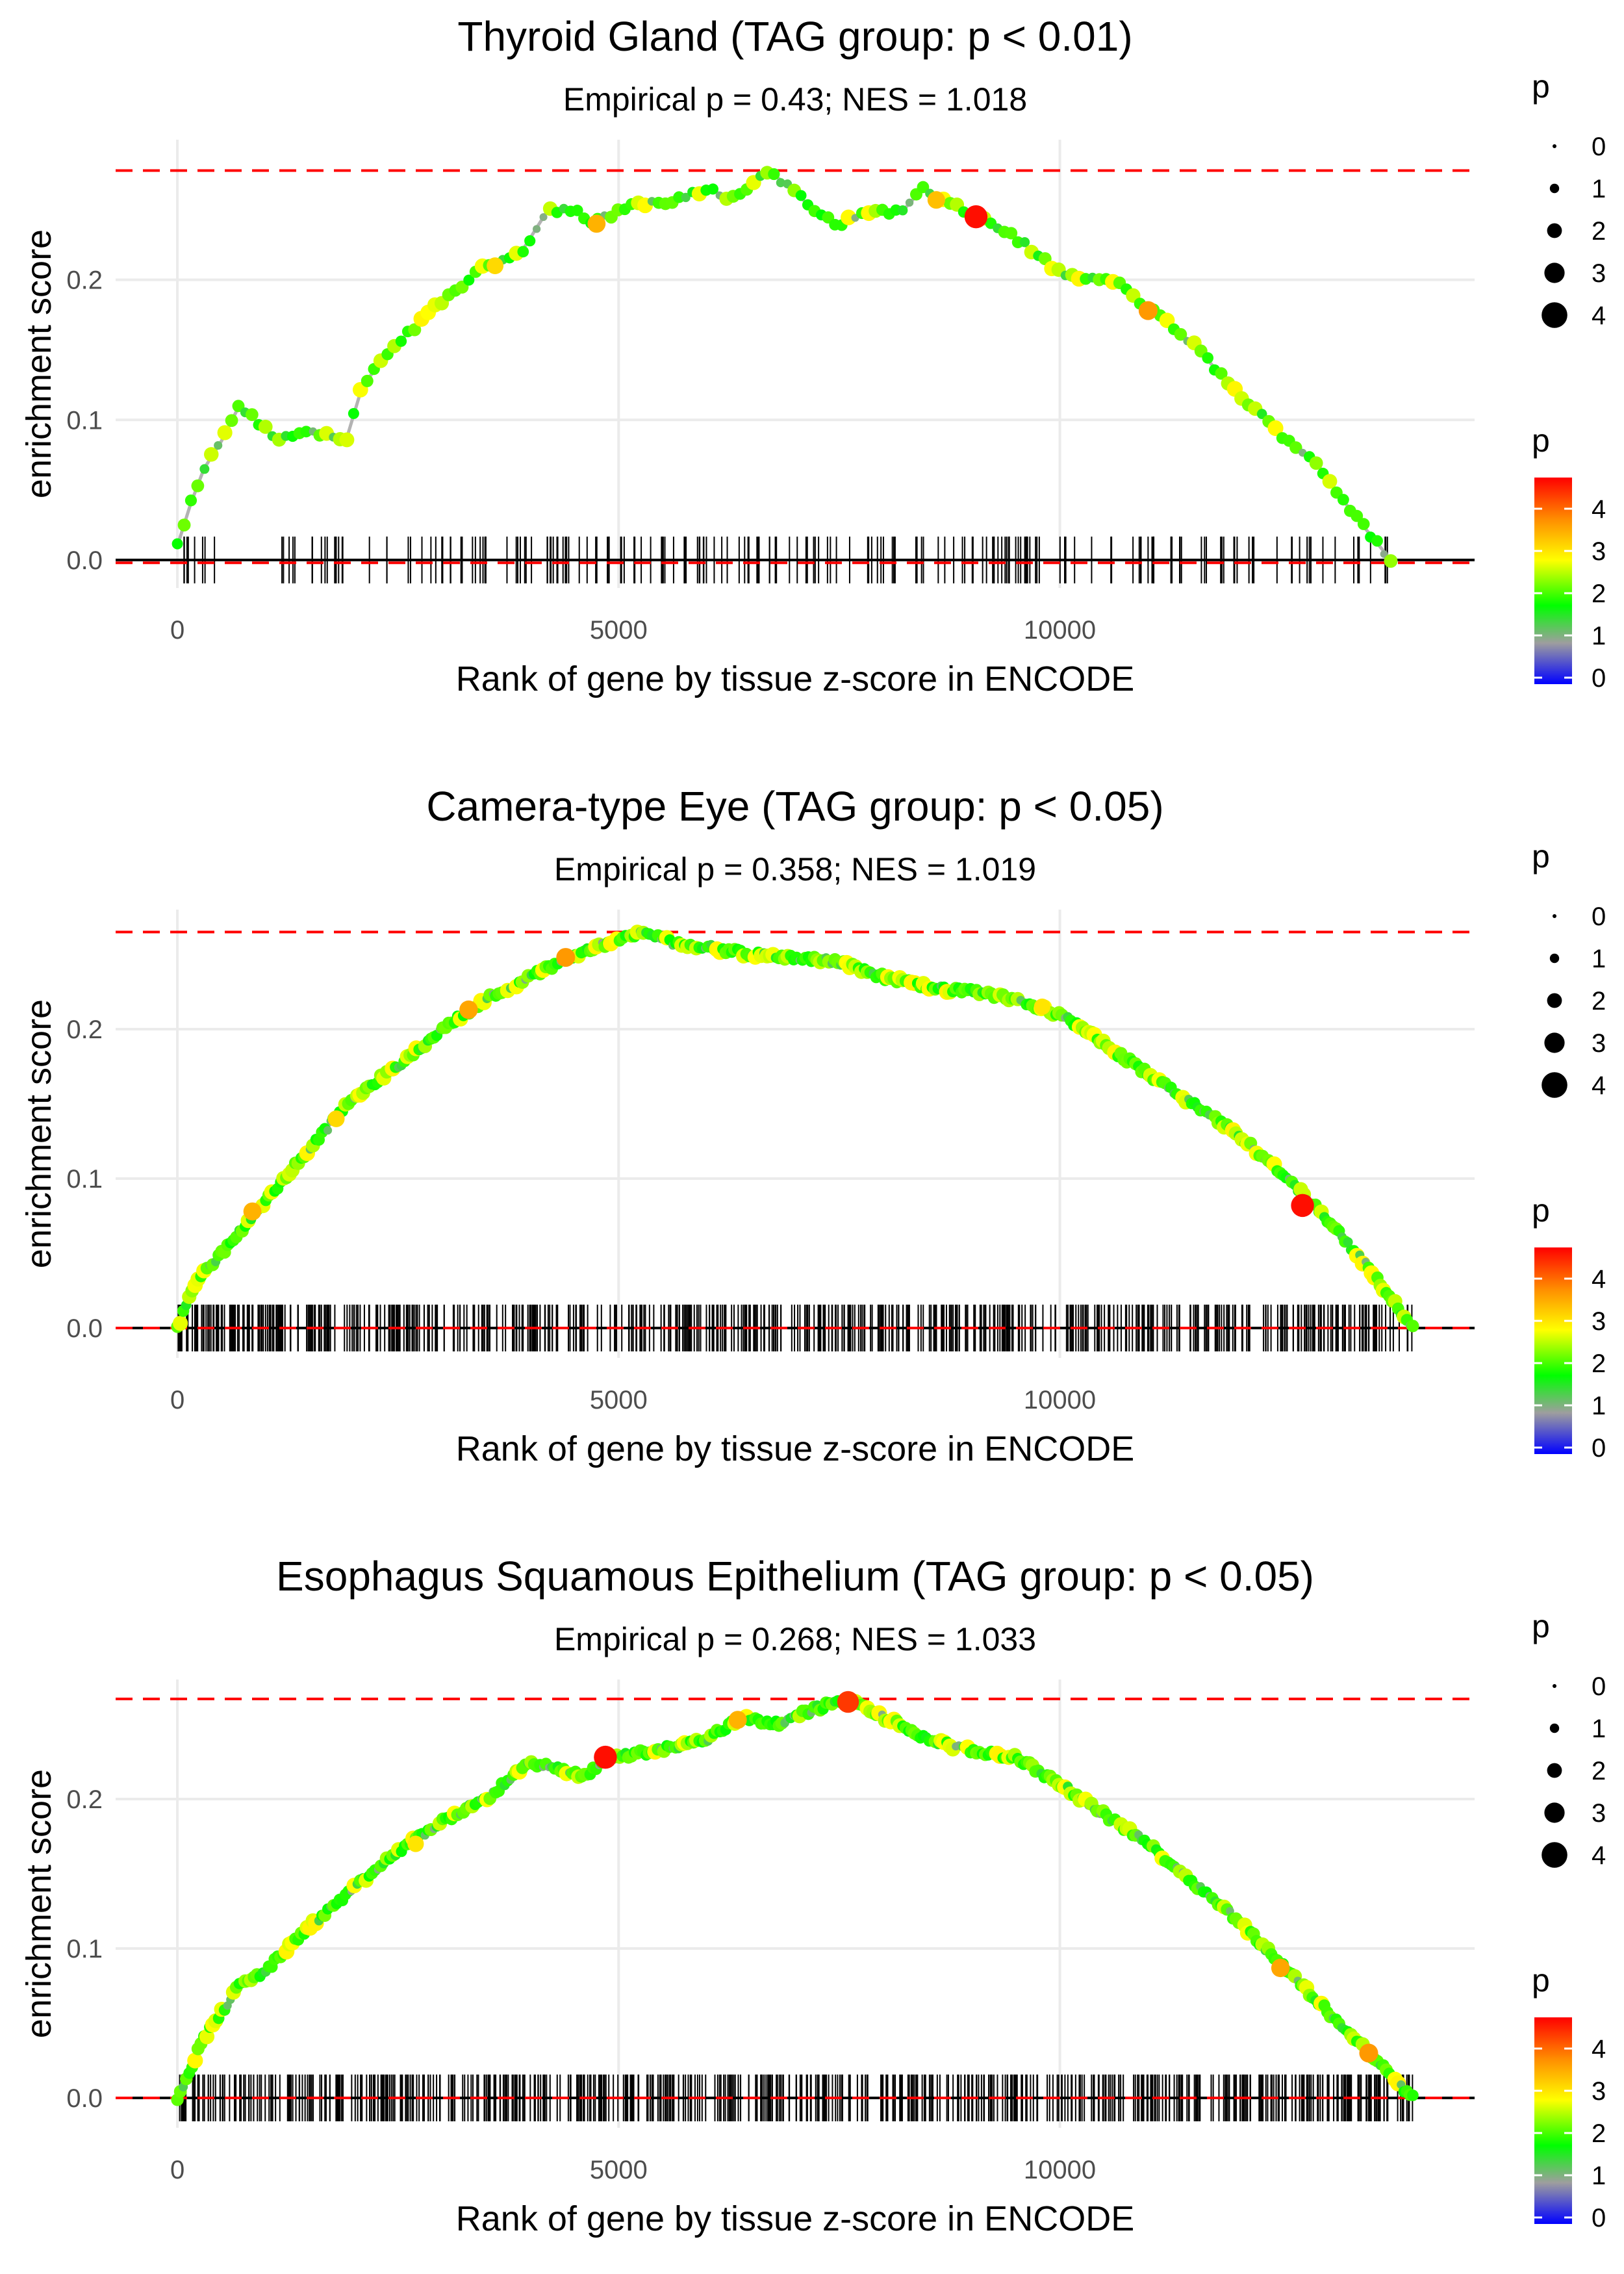 The width and height of the screenshot is (1624, 2274). What do you see at coordinates (84, 280) in the screenshot?
I see `y-tick-label: 0.2` at bounding box center [84, 280].